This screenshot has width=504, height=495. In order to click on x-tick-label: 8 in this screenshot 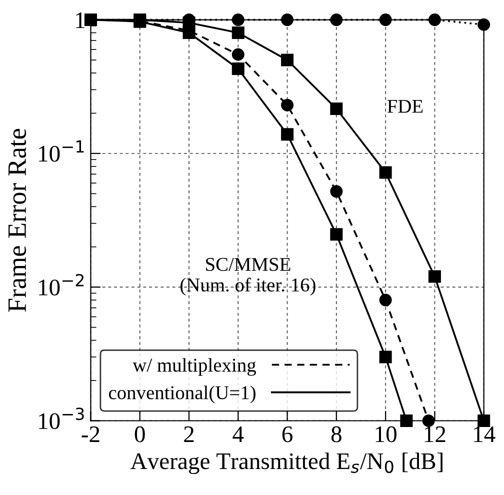, I will do `click(336, 434)`.